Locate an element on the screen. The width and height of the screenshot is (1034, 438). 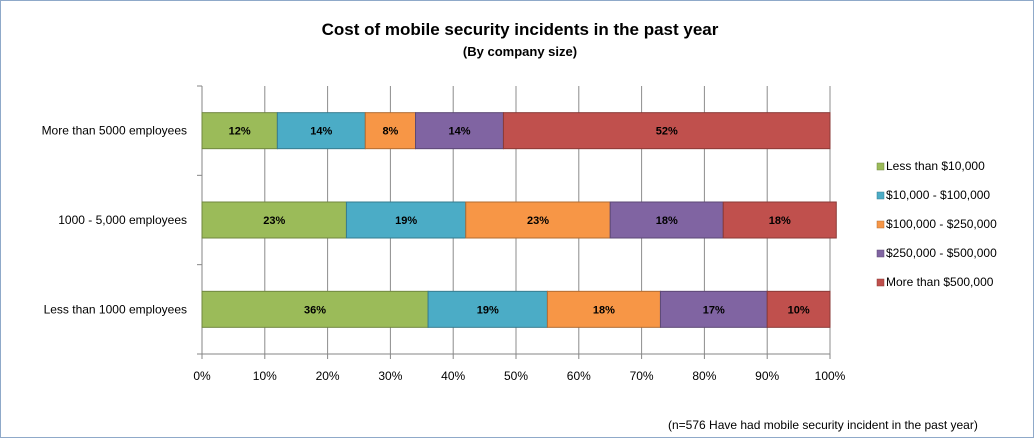
x-tick-label: 80% is located at coordinates (704, 376).